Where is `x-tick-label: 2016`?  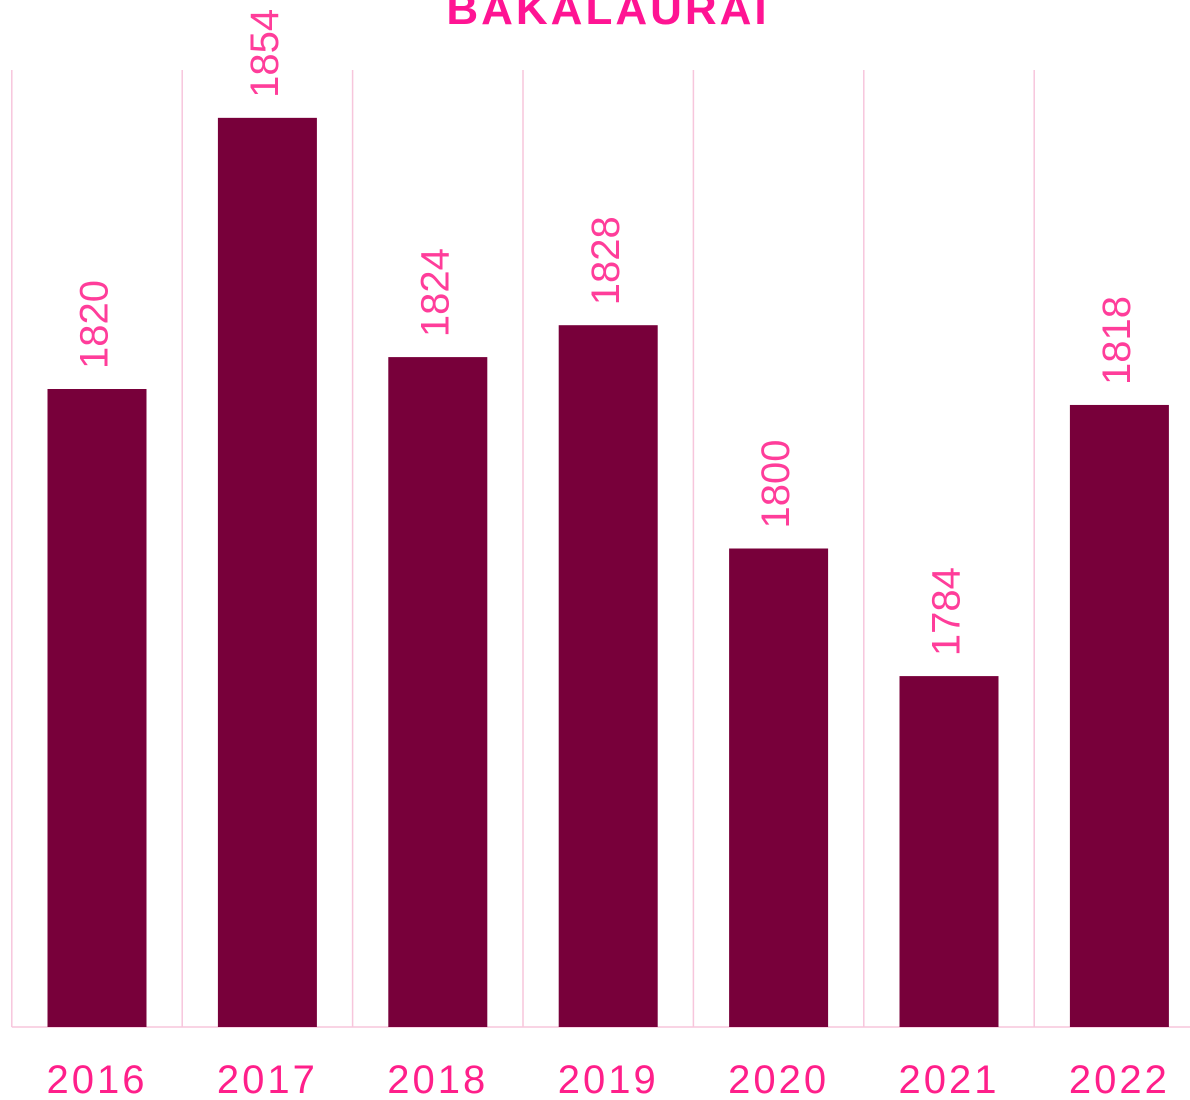 x-tick-label: 2016 is located at coordinates (97, 1079).